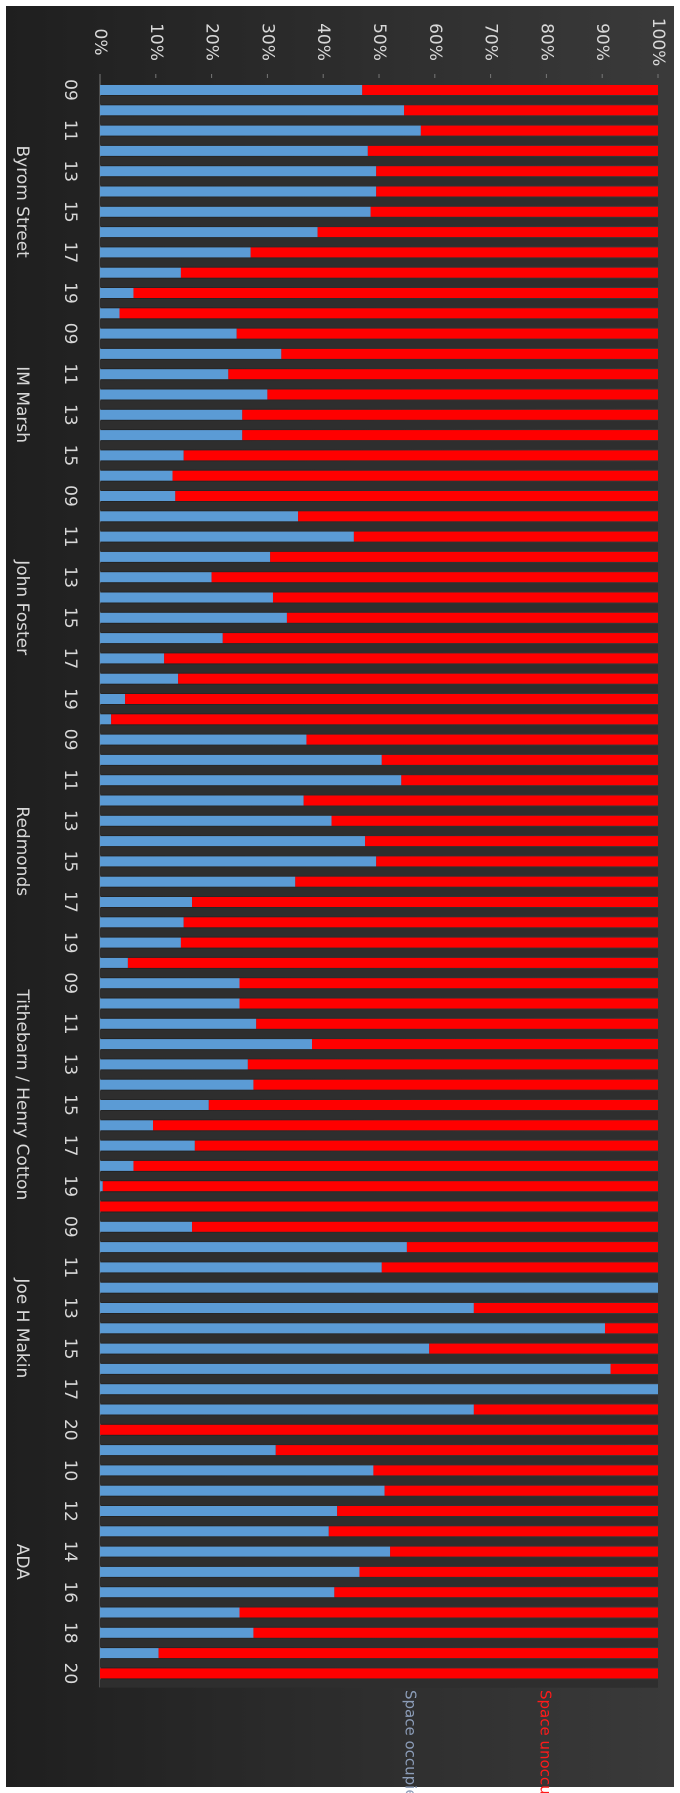  What do you see at coordinates (411, 1741) in the screenshot?
I see `legend-label: Space occupied` at bounding box center [411, 1741].